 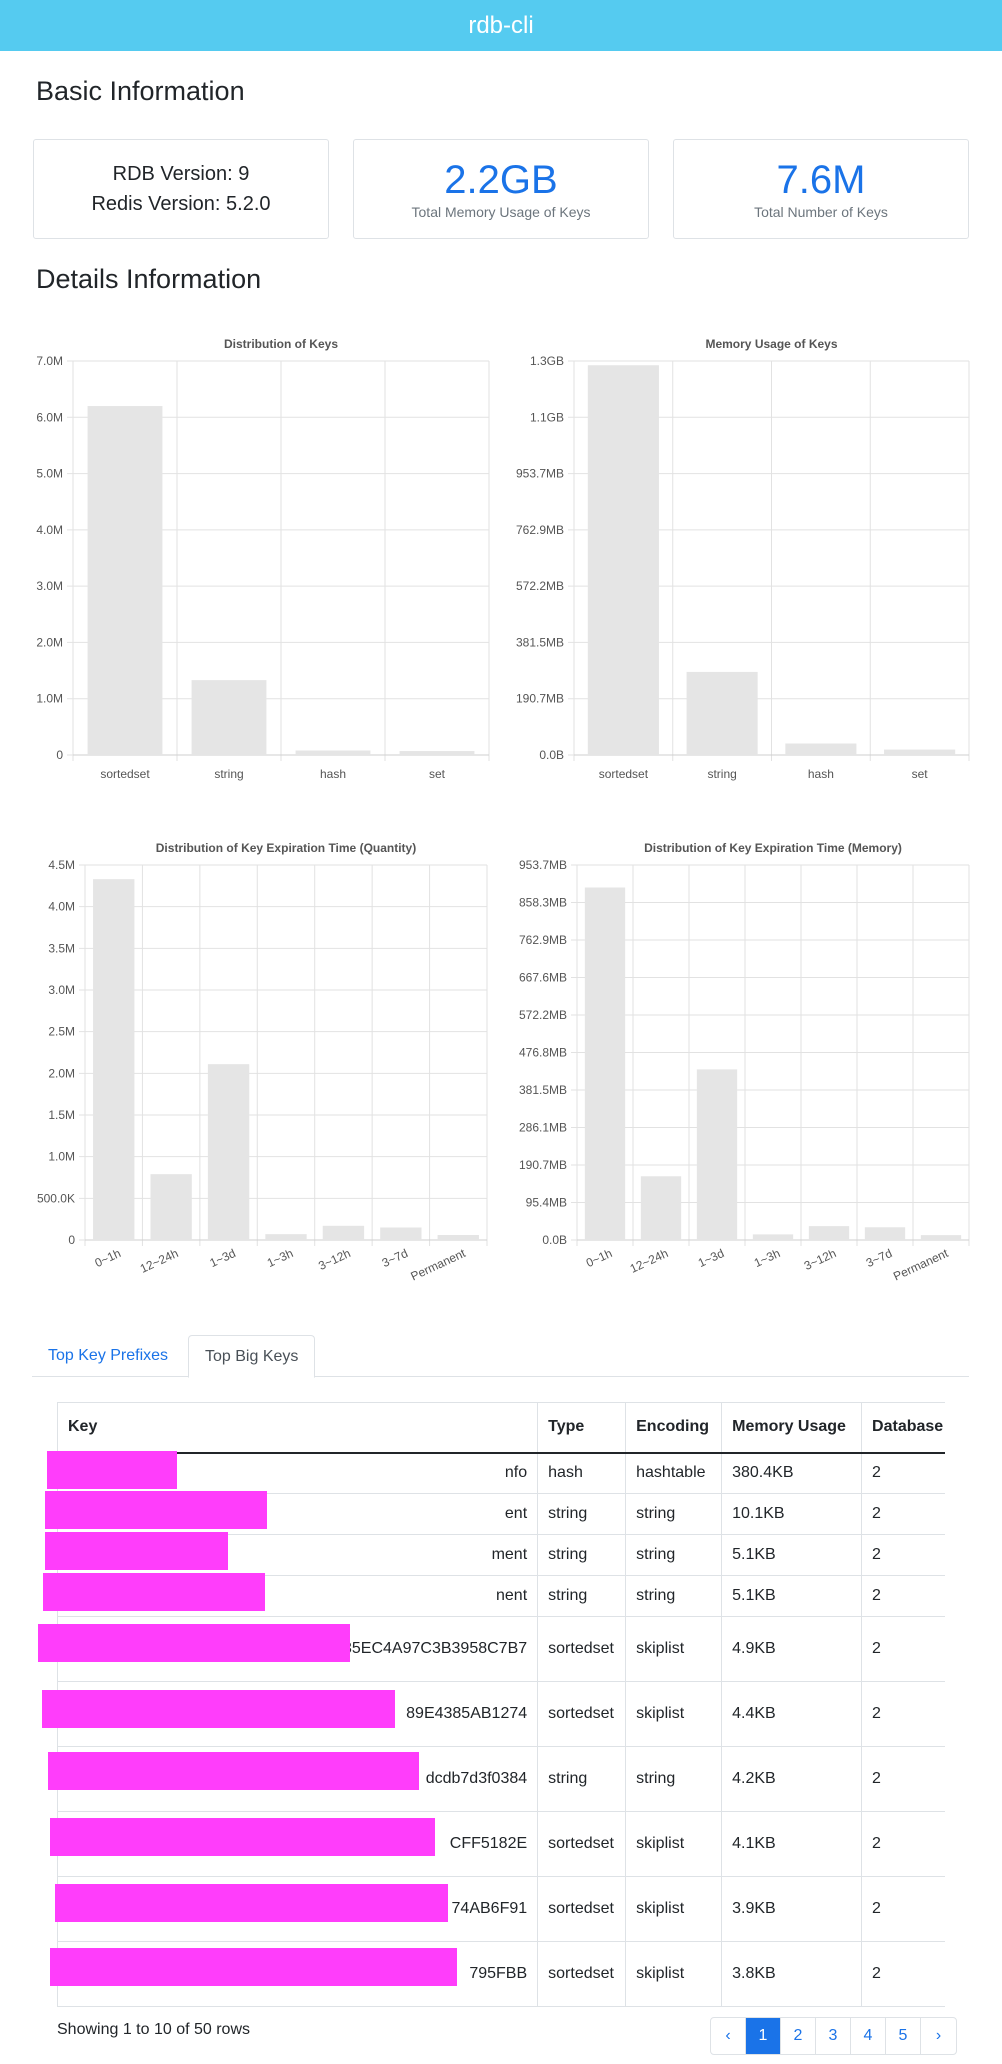 What do you see at coordinates (674, 1844) in the screenshot?
I see `cell-encoding: skiplist` at bounding box center [674, 1844].